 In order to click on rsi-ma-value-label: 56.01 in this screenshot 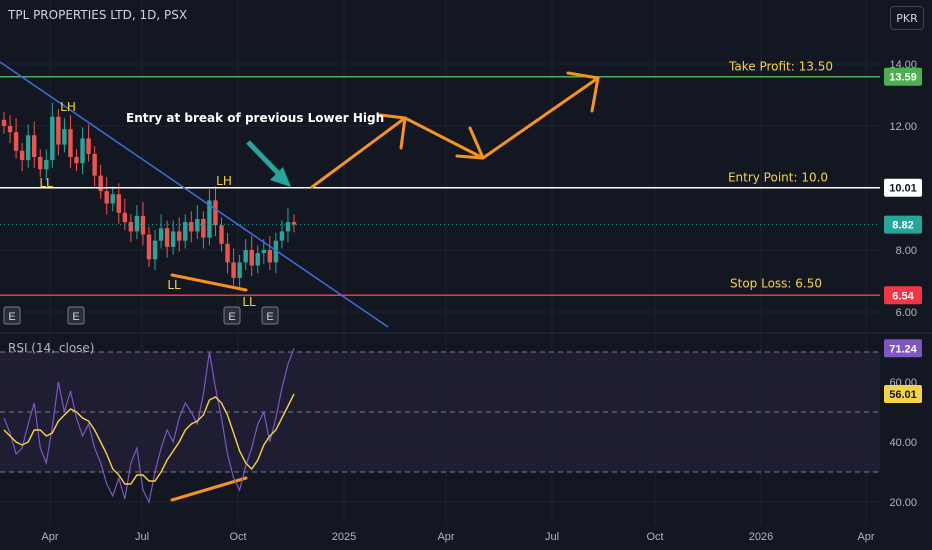, I will do `click(903, 395)`.